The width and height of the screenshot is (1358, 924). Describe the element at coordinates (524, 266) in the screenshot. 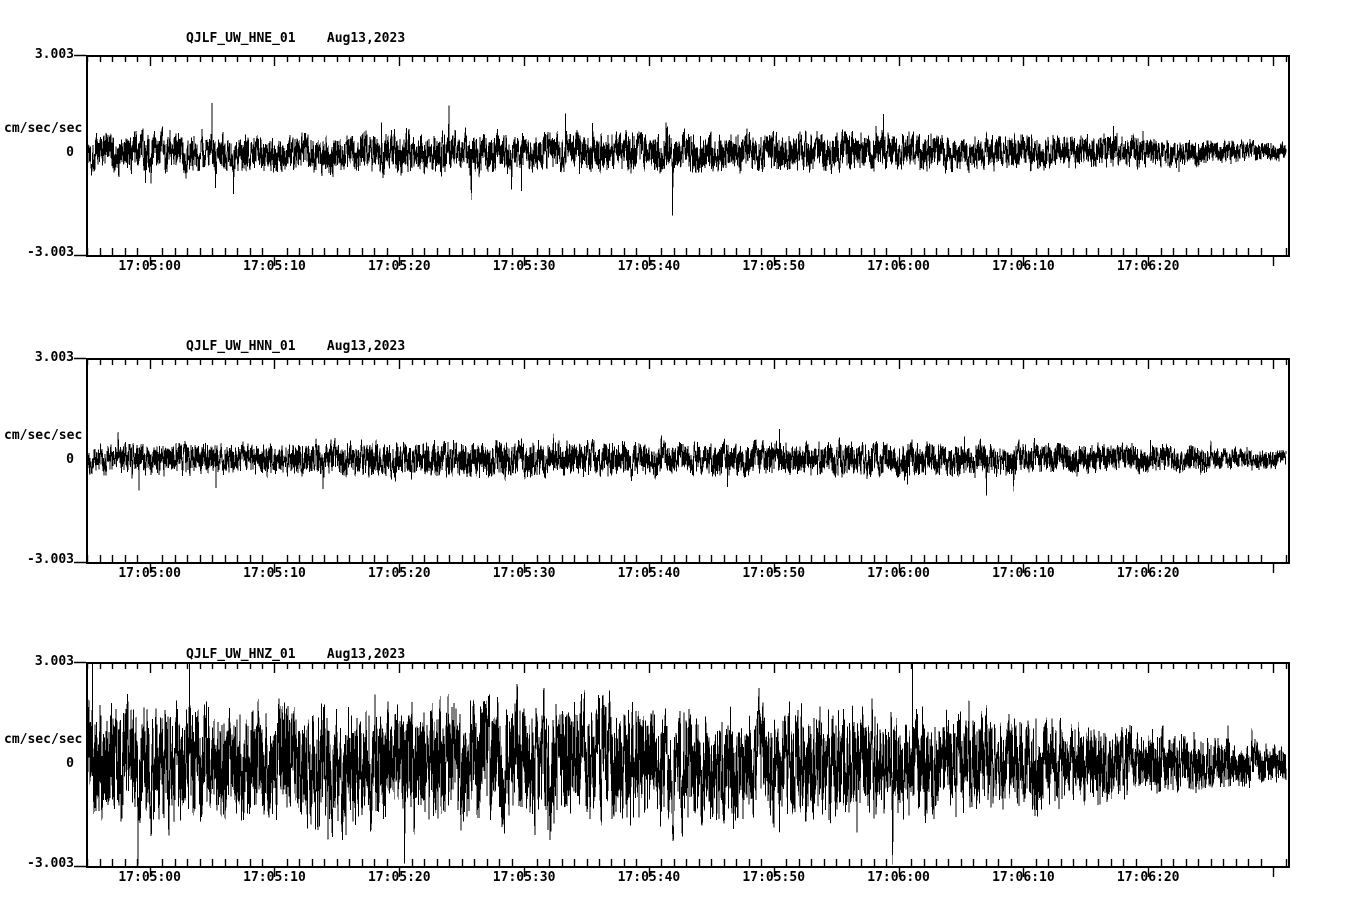

I see `x-tick-label-hne-3: 17:05:30` at that location.